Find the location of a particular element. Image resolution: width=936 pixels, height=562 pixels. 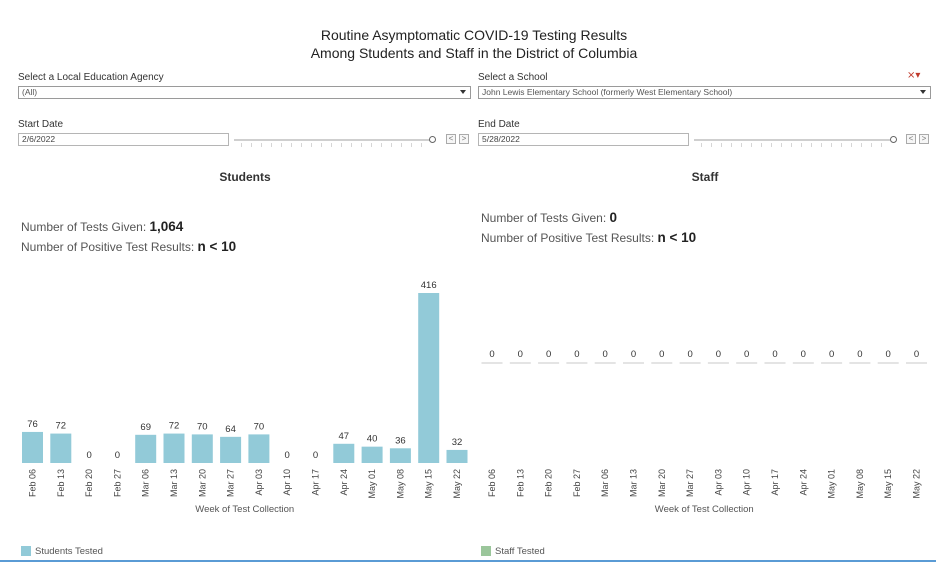

school-filter-label: Select a School is located at coordinates (513, 77).